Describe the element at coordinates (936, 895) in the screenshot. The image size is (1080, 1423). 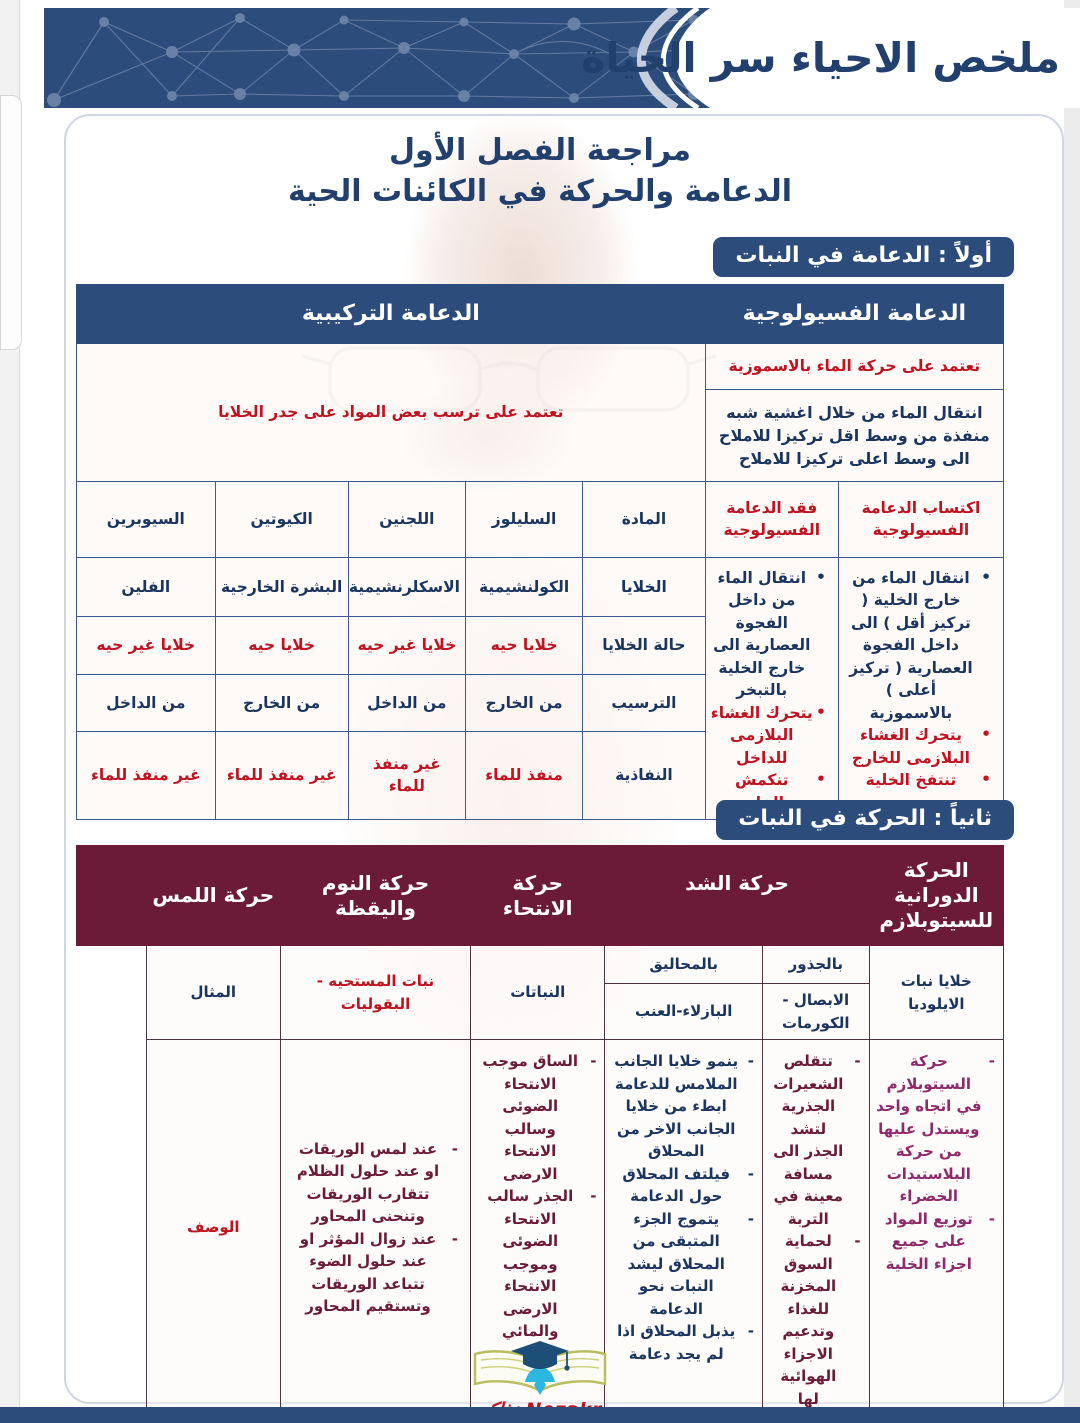
I see `header-cyclosis: الحركة الدورانية للسيتوبلازم` at that location.